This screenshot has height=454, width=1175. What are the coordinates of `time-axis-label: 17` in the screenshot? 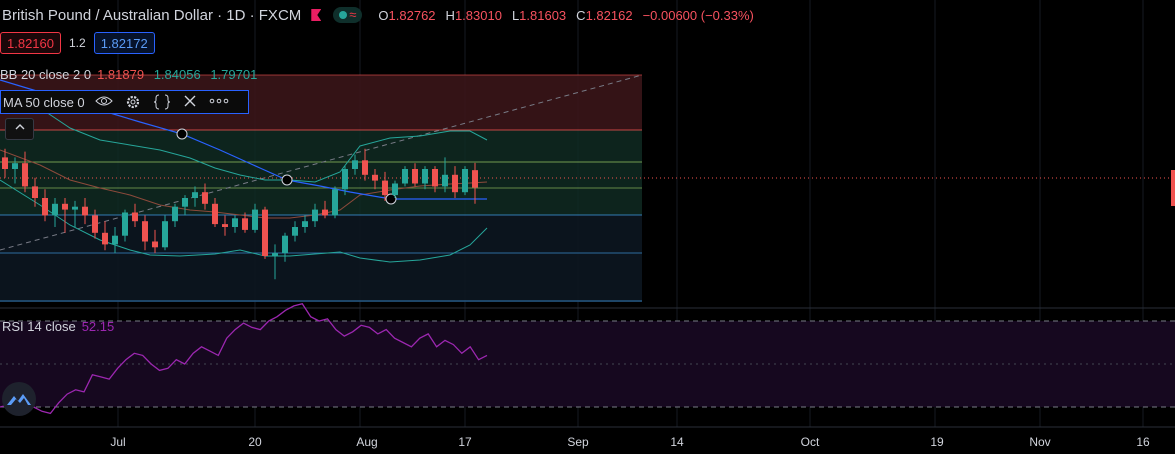 It's located at (465, 442).